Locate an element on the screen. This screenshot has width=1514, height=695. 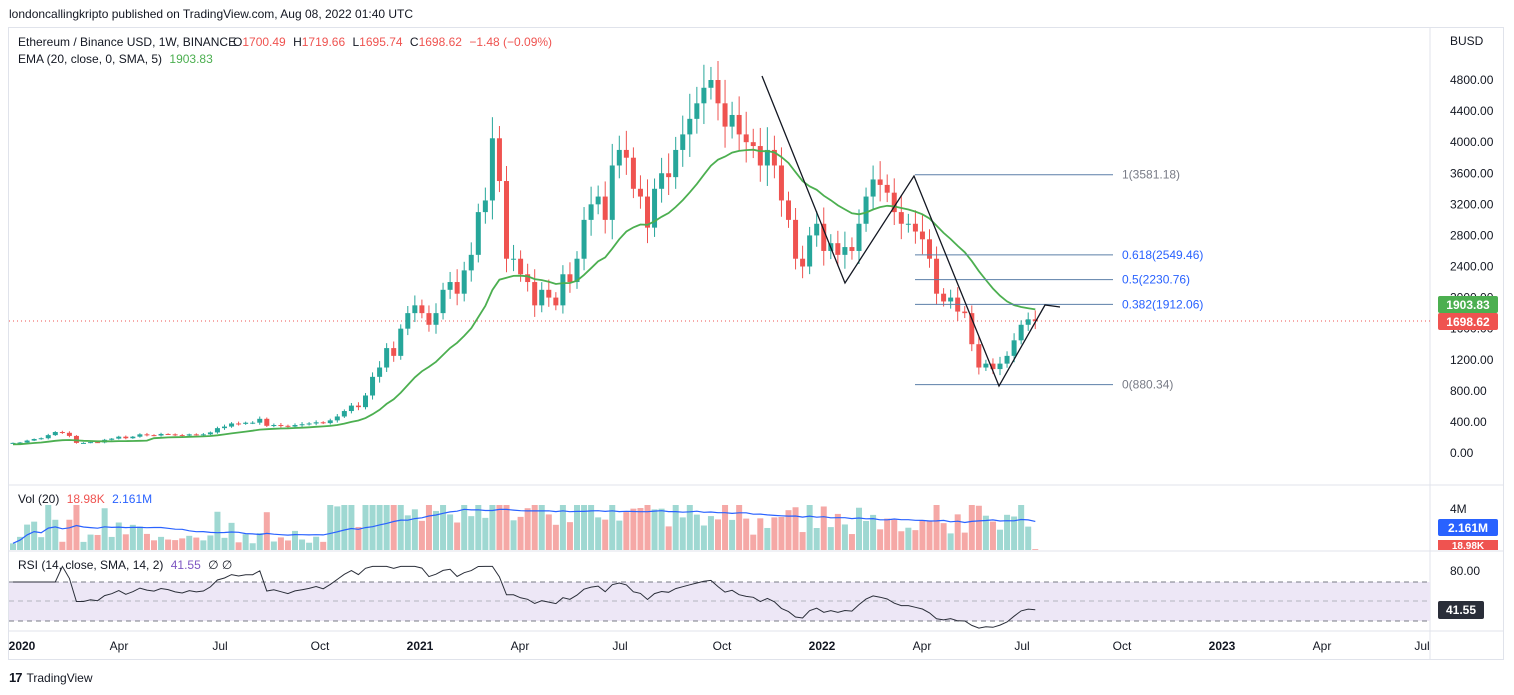
legend-close: 1698.62 is located at coordinates (441, 42).